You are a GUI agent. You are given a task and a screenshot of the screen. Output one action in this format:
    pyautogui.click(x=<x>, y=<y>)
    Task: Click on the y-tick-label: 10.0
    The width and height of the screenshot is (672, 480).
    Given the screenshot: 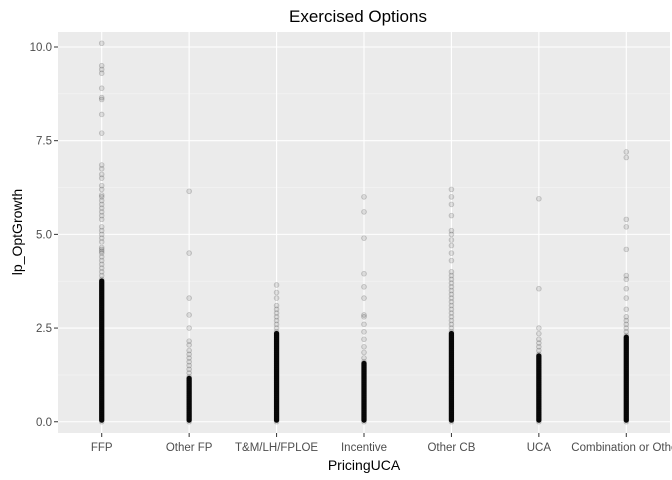 What is the action you would take?
    pyautogui.click(x=41, y=48)
    